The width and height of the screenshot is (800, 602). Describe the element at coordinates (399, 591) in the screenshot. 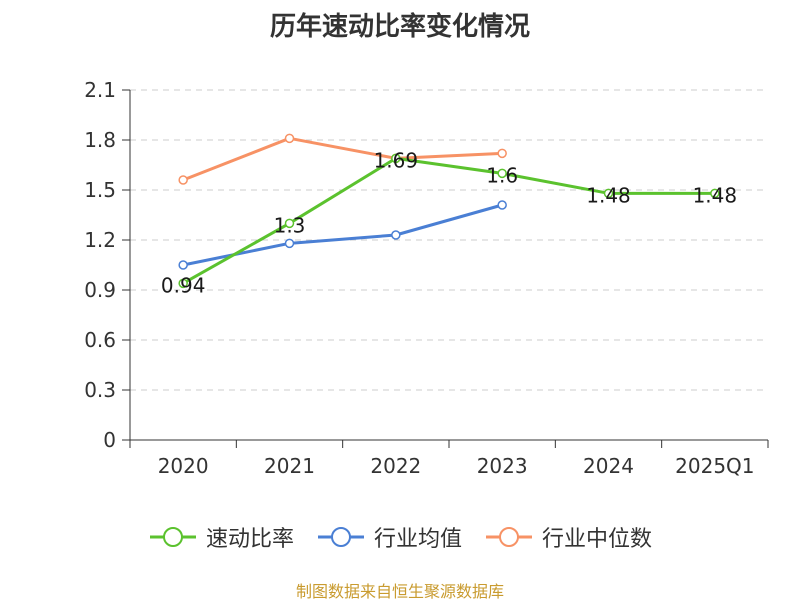

I see `source-note: 制图数据来自恒生聚源数据库` at that location.